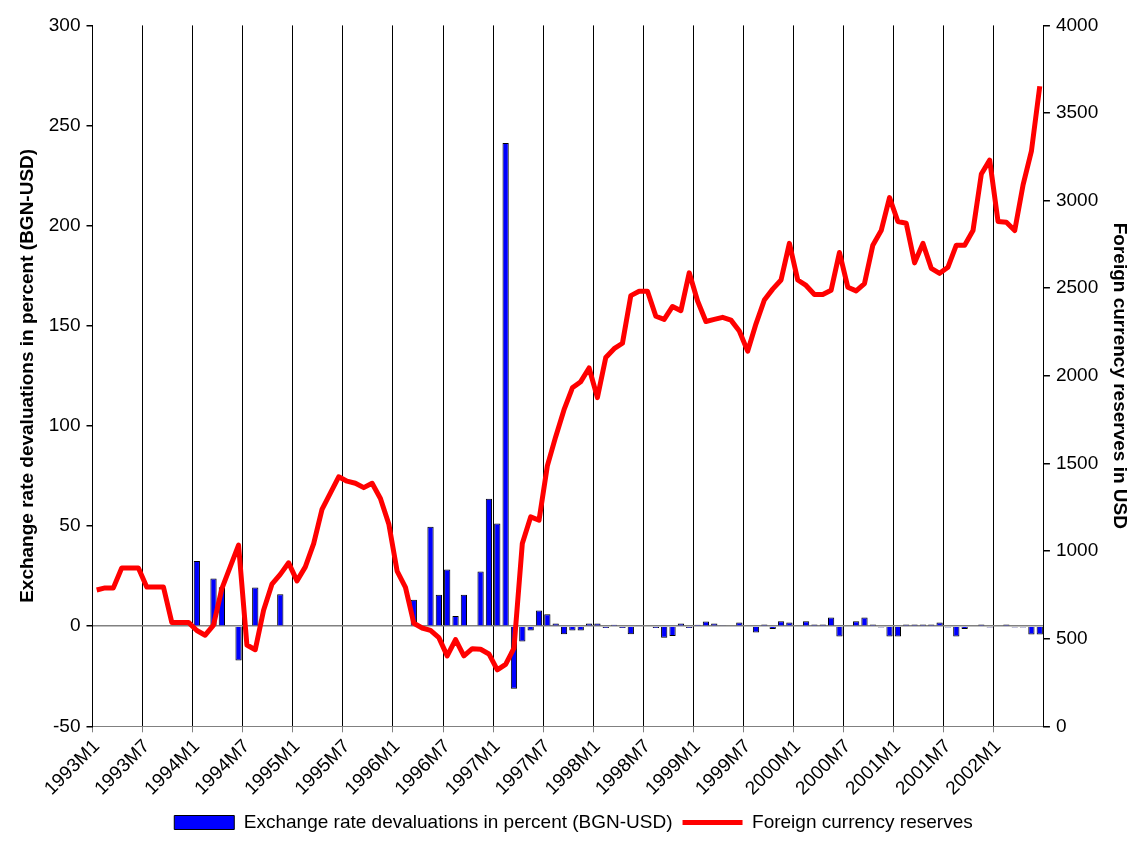  I want to click on y-tick-label: -50, so click(67, 725).